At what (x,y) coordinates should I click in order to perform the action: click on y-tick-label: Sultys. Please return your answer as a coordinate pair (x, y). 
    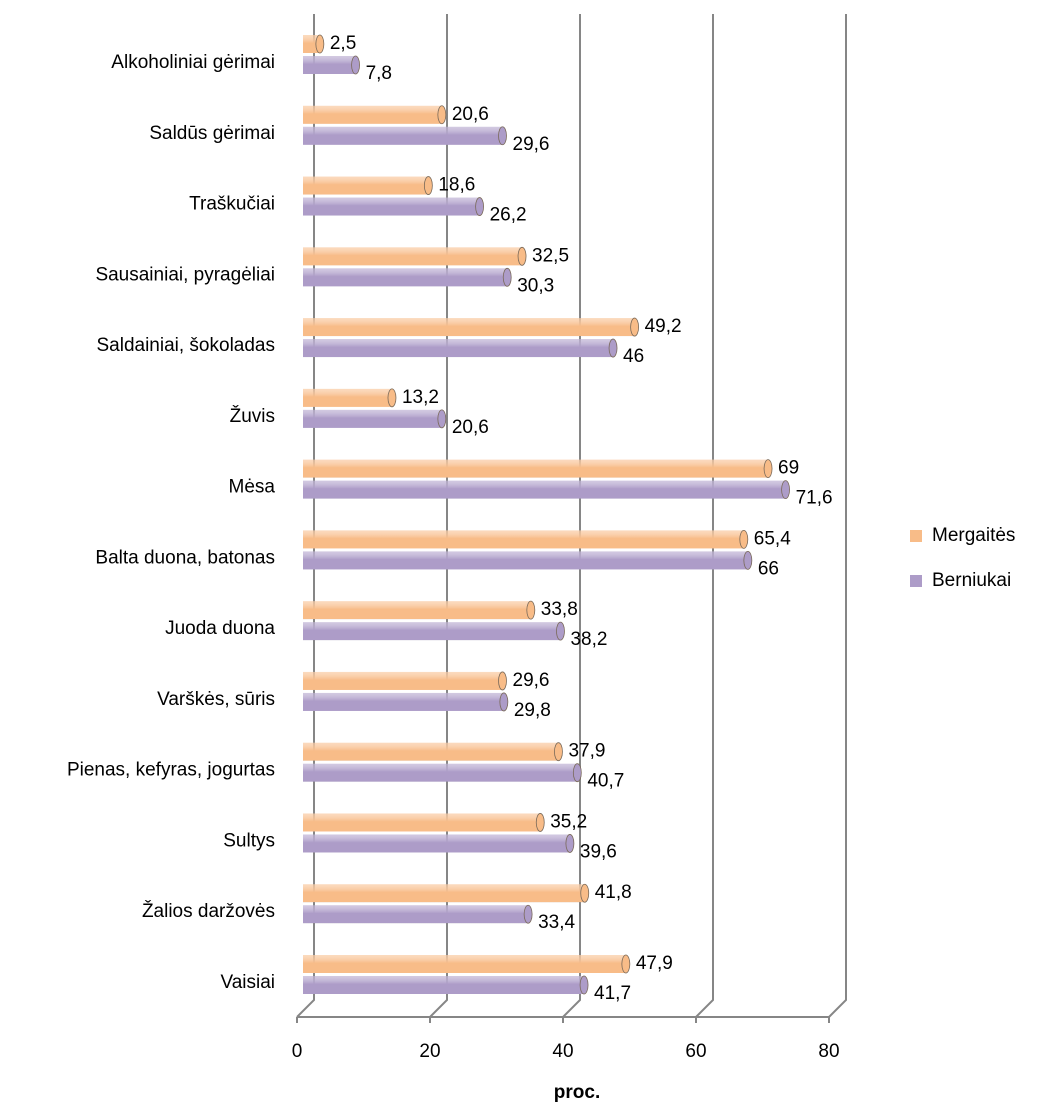
    Looking at the image, I should click on (249, 840).